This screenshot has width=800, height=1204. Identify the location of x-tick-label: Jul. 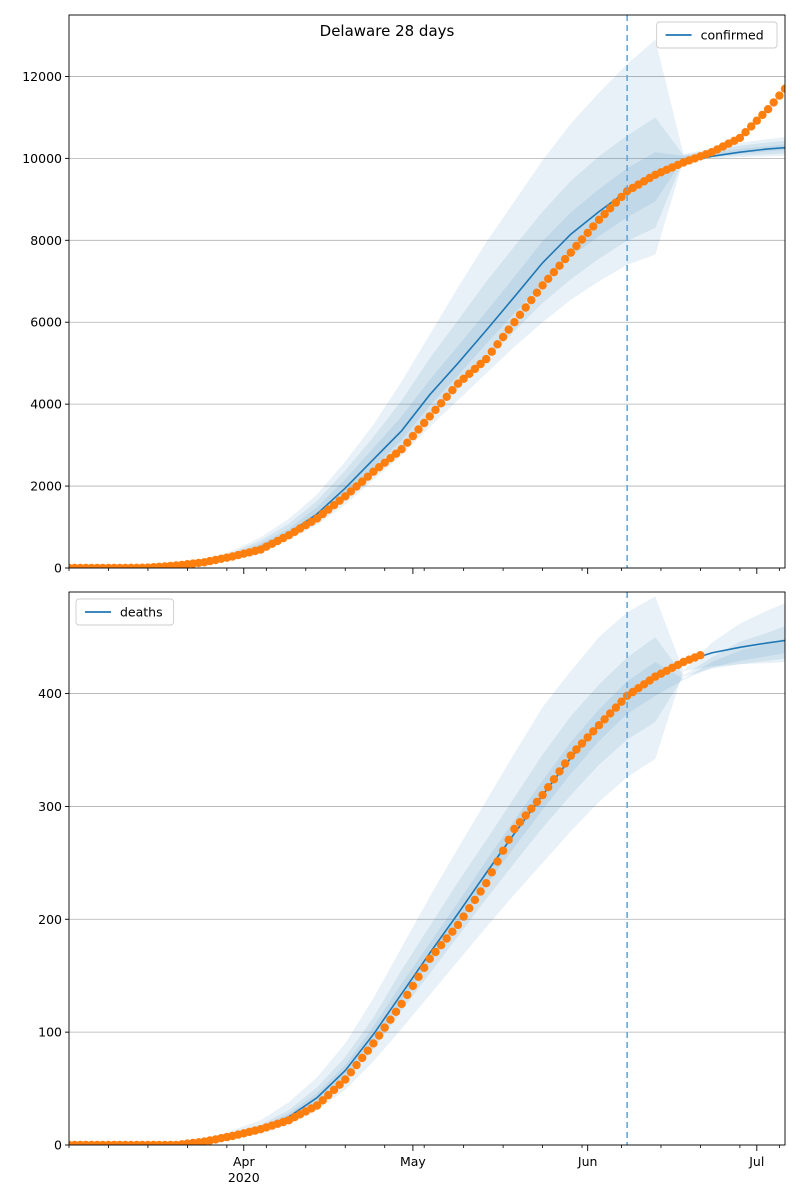
(756, 1161).